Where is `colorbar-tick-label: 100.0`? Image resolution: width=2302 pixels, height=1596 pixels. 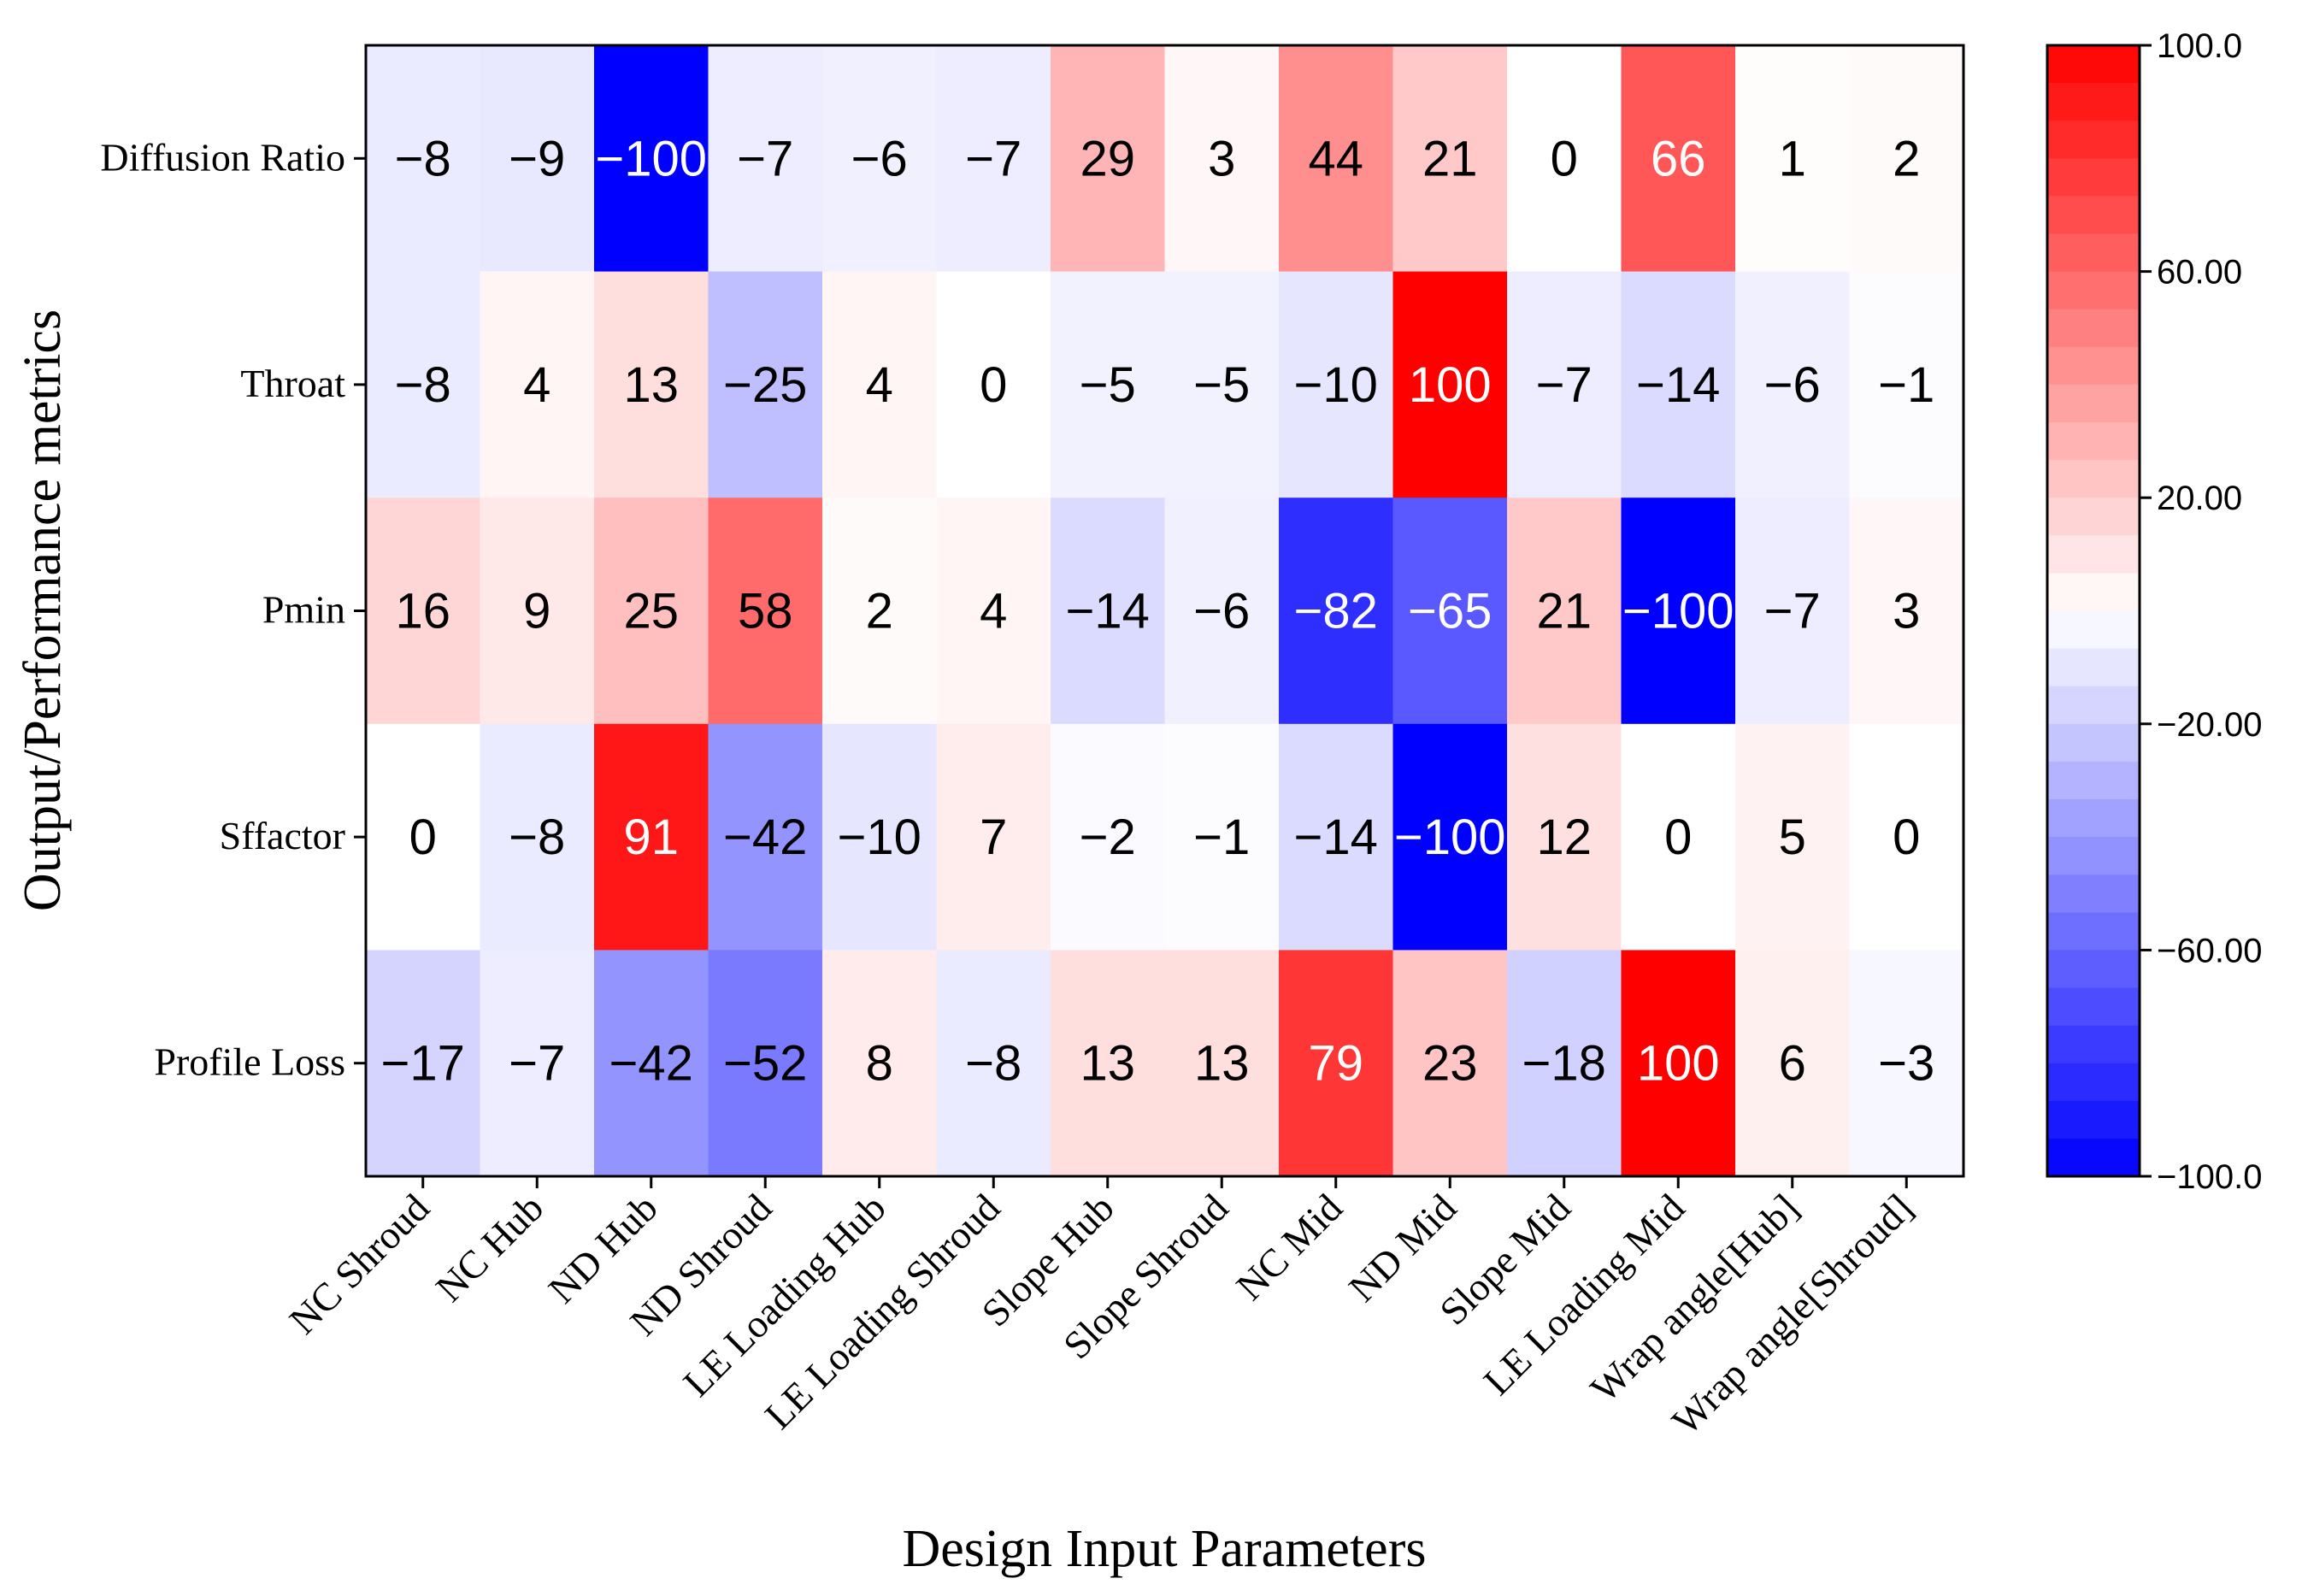
colorbar-tick-label: 100.0 is located at coordinates (2199, 46).